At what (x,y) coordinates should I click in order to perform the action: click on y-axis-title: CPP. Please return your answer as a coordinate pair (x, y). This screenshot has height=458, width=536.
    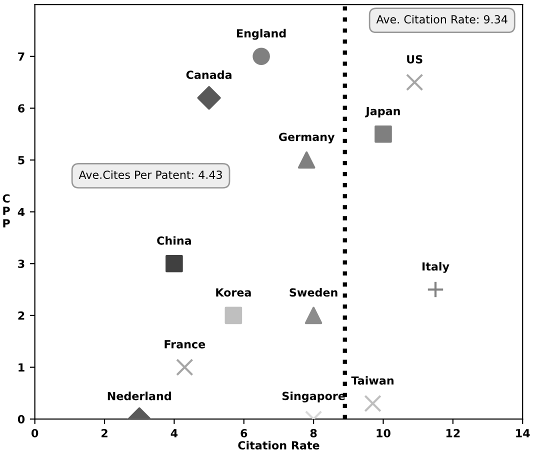
    Looking at the image, I should click on (6, 211).